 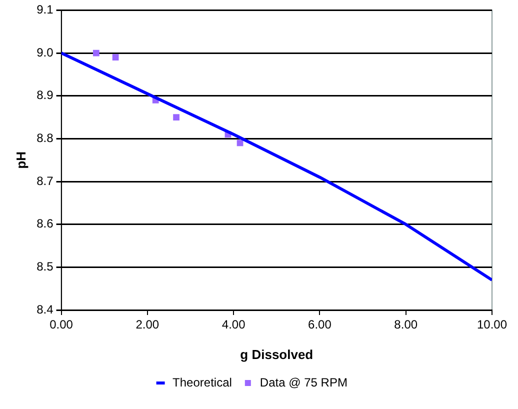 I want to click on legend-label: Theoretical, so click(x=202, y=382).